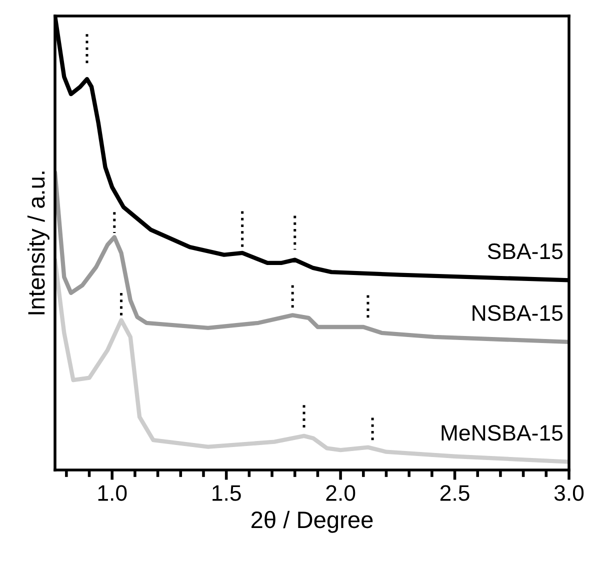 The height and width of the screenshot is (570, 593). I want to click on x-tick-label: 2.5, so click(455, 493).